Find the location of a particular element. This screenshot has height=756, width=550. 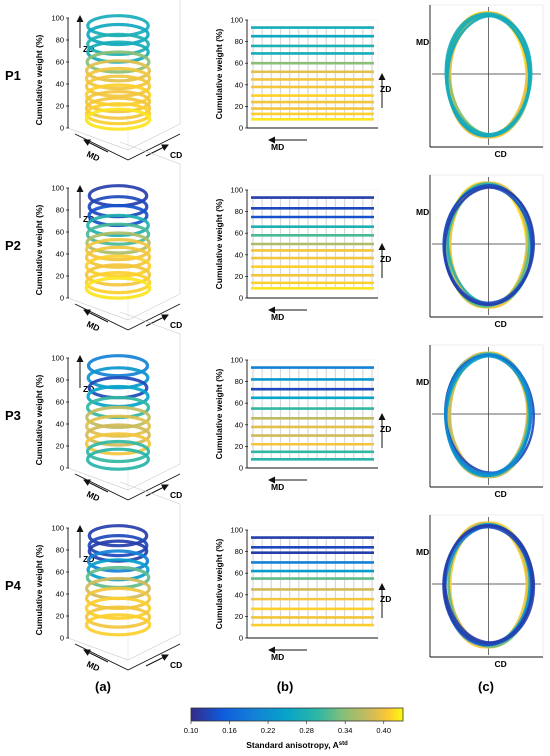

cd-arrow is located at coordinates (157, 490).